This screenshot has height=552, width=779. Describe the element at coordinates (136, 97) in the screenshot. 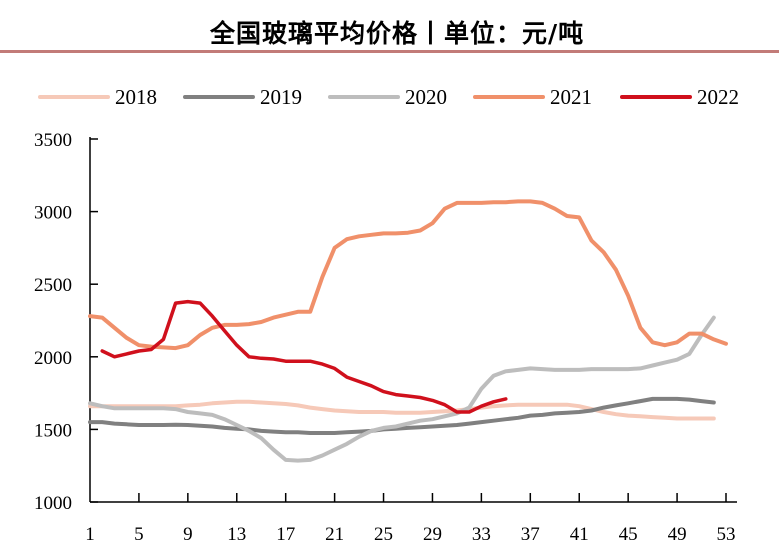

I see `legend-label-2018: 2018` at that location.